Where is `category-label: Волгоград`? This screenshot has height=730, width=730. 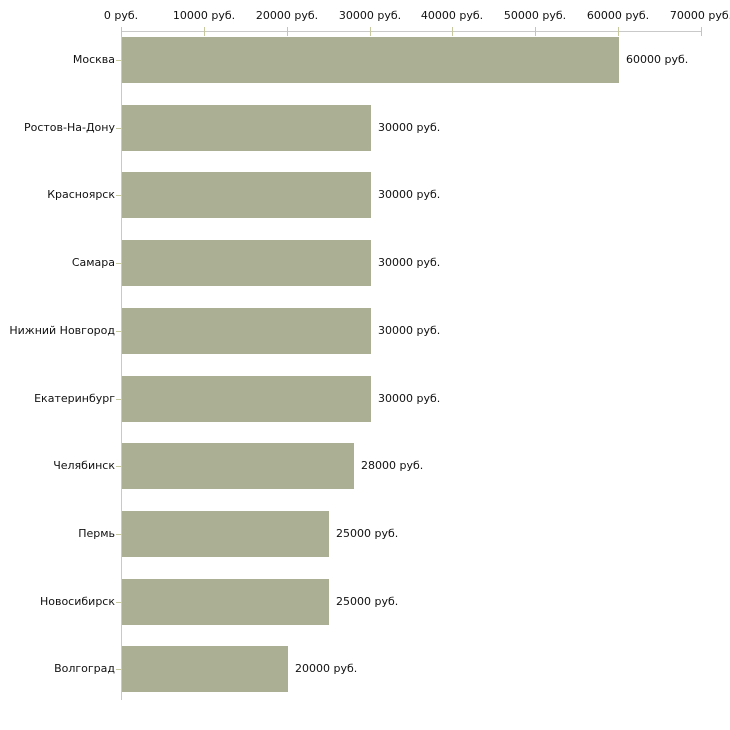 category-label: Волгоград is located at coordinates (84, 668).